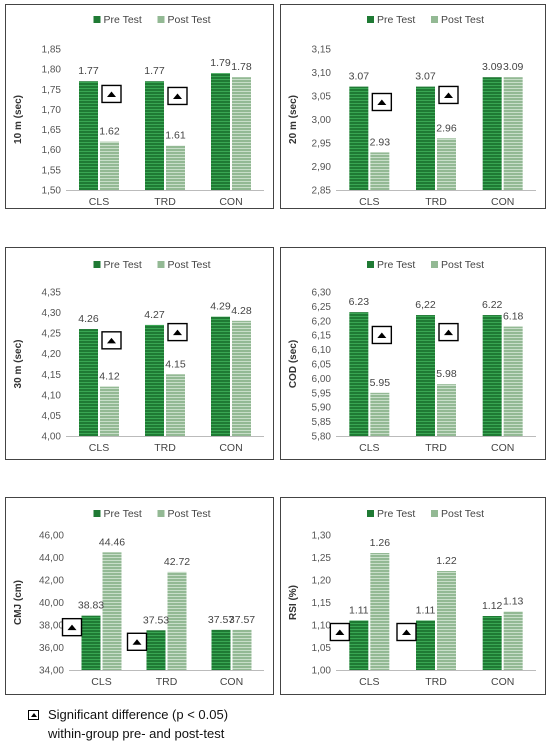 Image resolution: width=550 pixels, height=750 pixels. I want to click on y-tick-label: 2,90, so click(322, 167).